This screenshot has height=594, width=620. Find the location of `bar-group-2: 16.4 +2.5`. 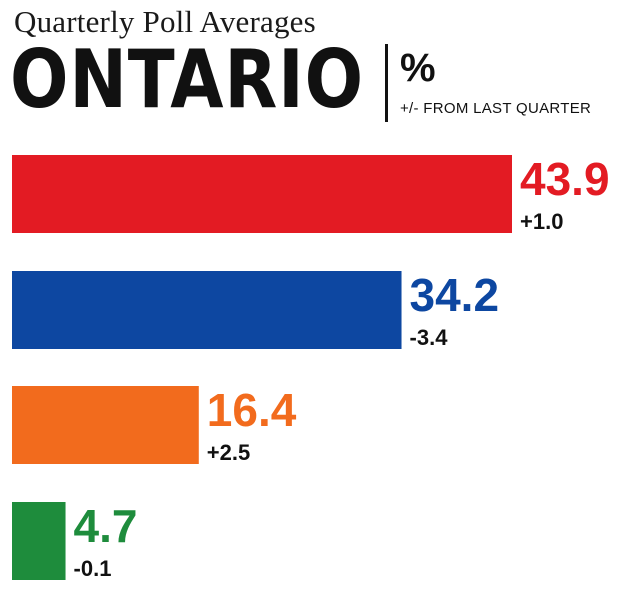

bar-group-2: 16.4 +2.5 is located at coordinates (154, 424).